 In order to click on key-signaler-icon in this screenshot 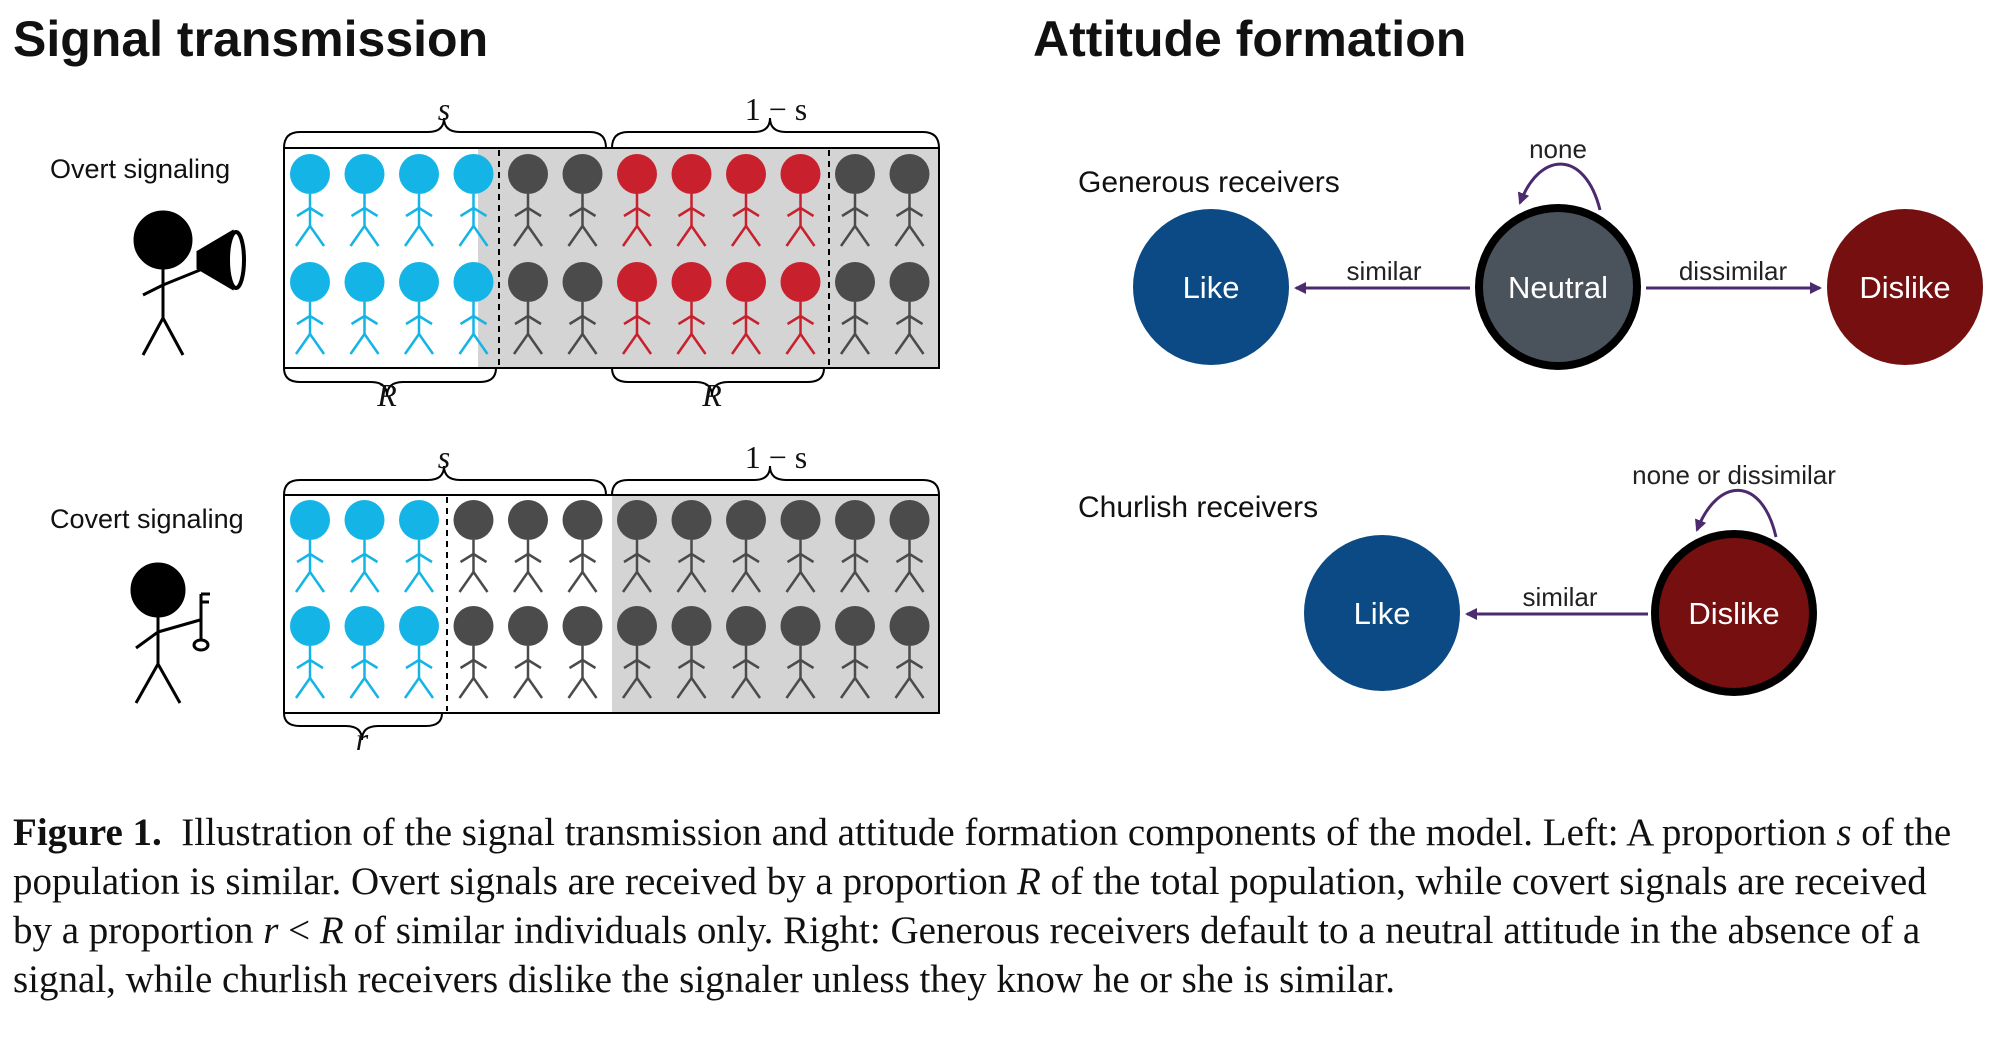, I will do `click(170, 633)`.